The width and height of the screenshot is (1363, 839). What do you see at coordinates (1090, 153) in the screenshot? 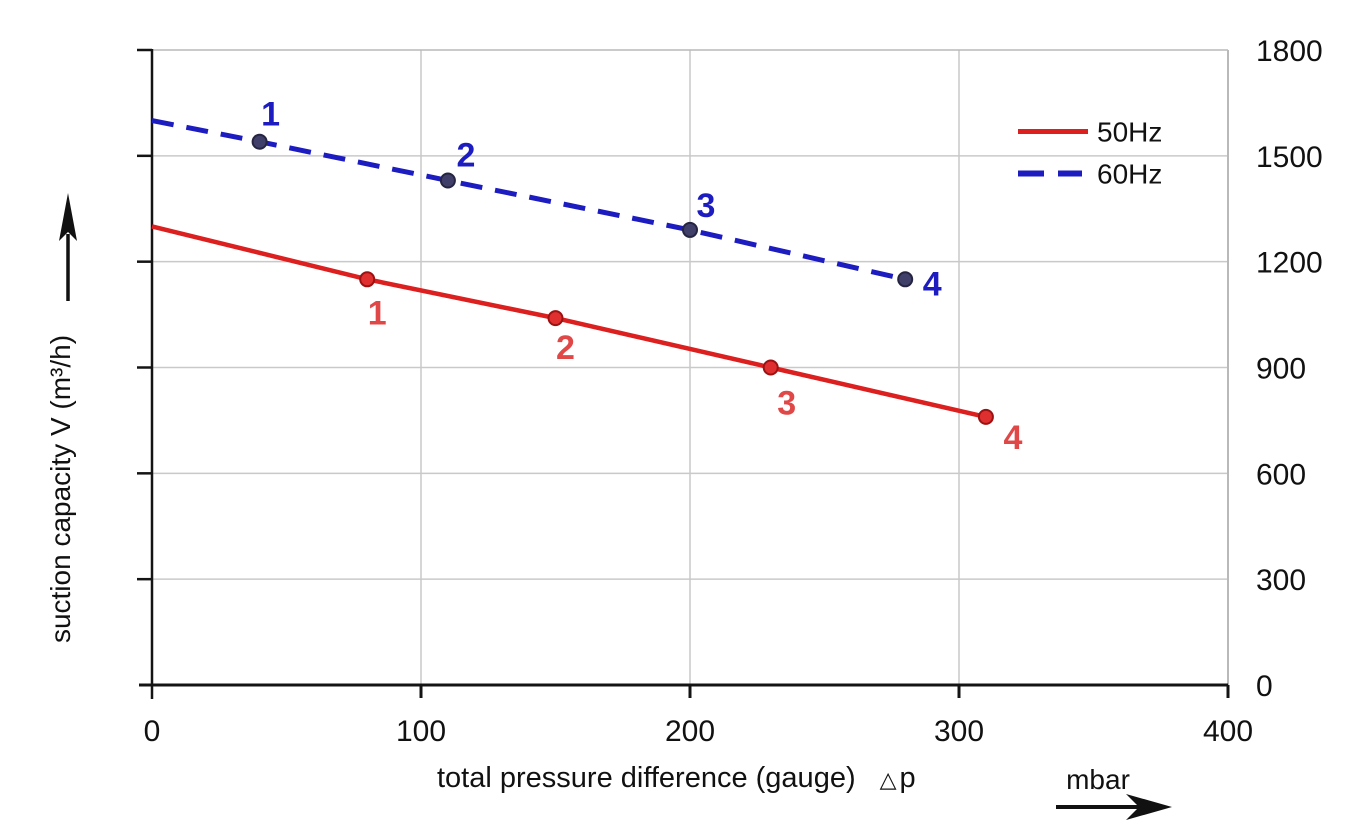
I see `legend: 50Hz 60Hz` at bounding box center [1090, 153].